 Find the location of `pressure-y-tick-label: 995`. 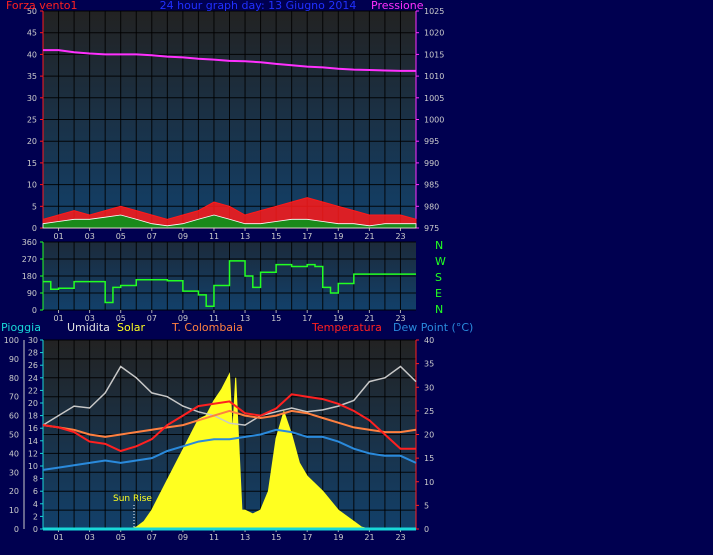

pressure-y-tick-label: 995 is located at coordinates (431, 141).